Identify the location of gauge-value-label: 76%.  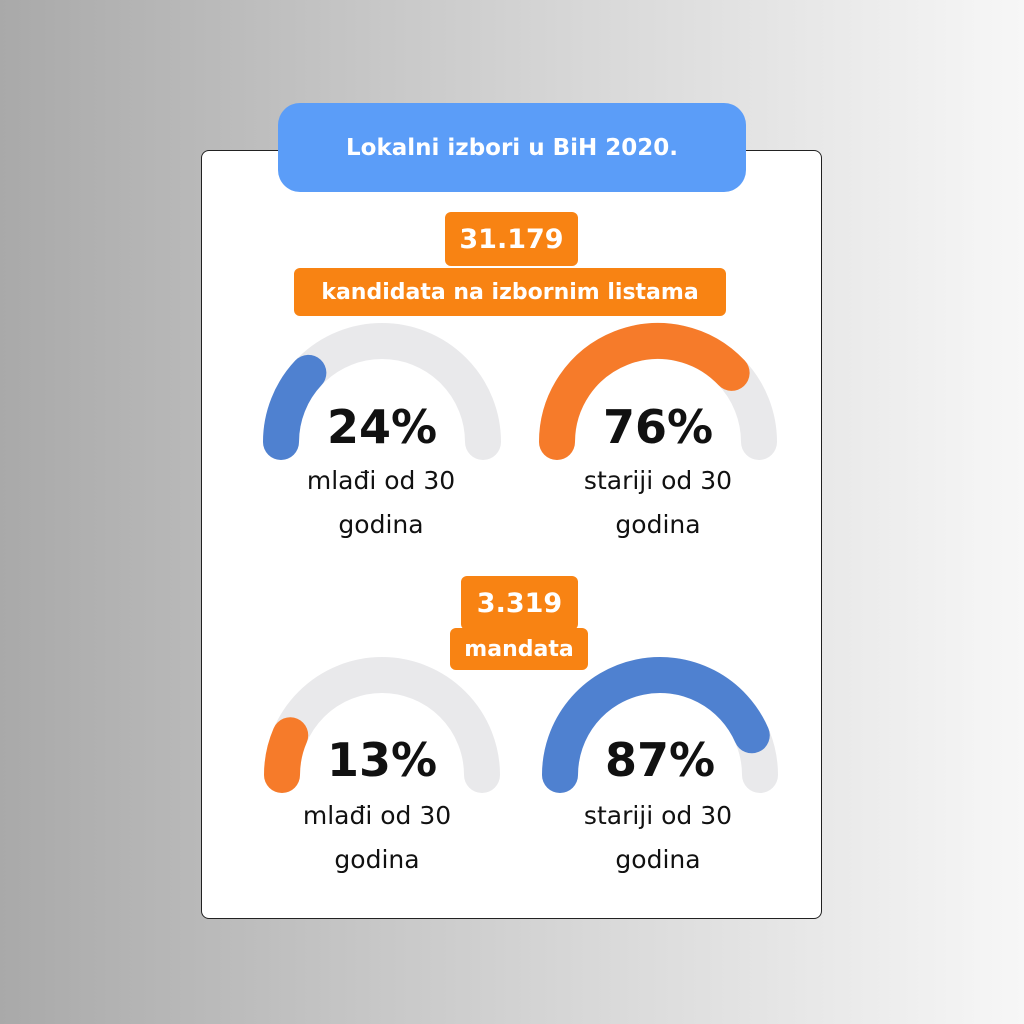
(658, 427).